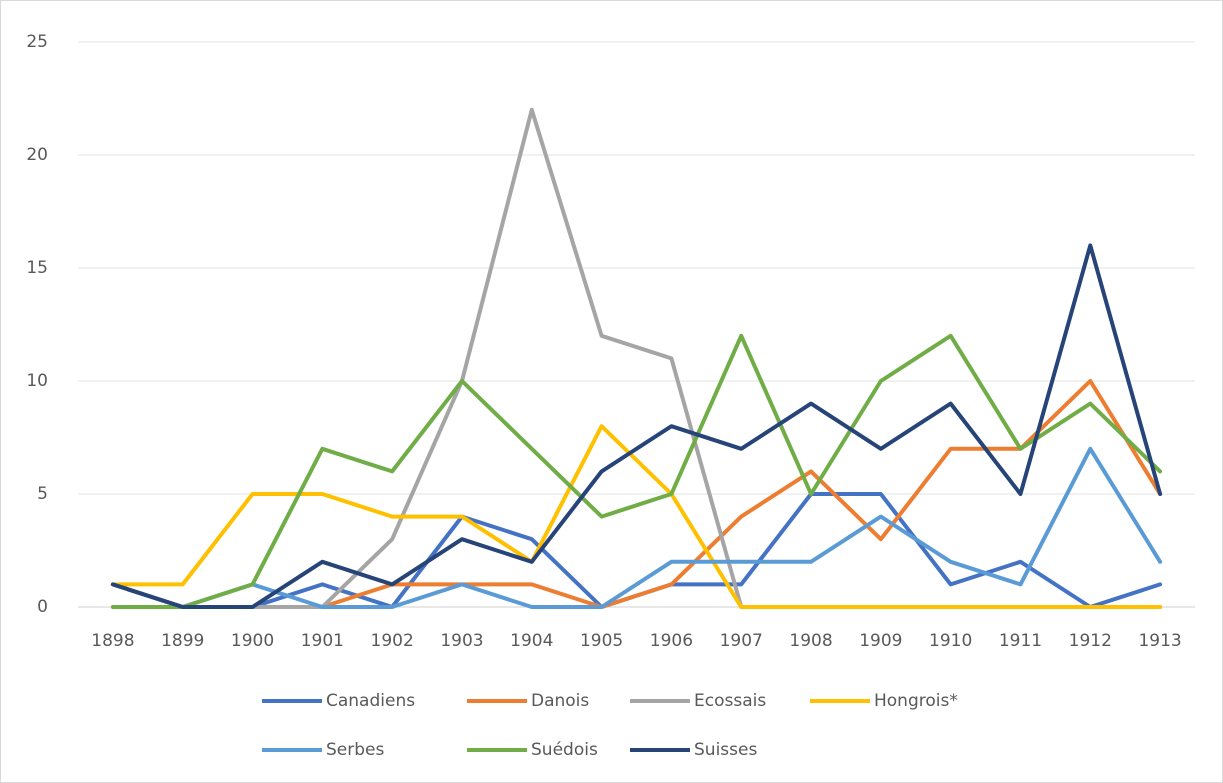 The height and width of the screenshot is (783, 1223). What do you see at coordinates (671, 641) in the screenshot?
I see `x-tick-label: 1906` at bounding box center [671, 641].